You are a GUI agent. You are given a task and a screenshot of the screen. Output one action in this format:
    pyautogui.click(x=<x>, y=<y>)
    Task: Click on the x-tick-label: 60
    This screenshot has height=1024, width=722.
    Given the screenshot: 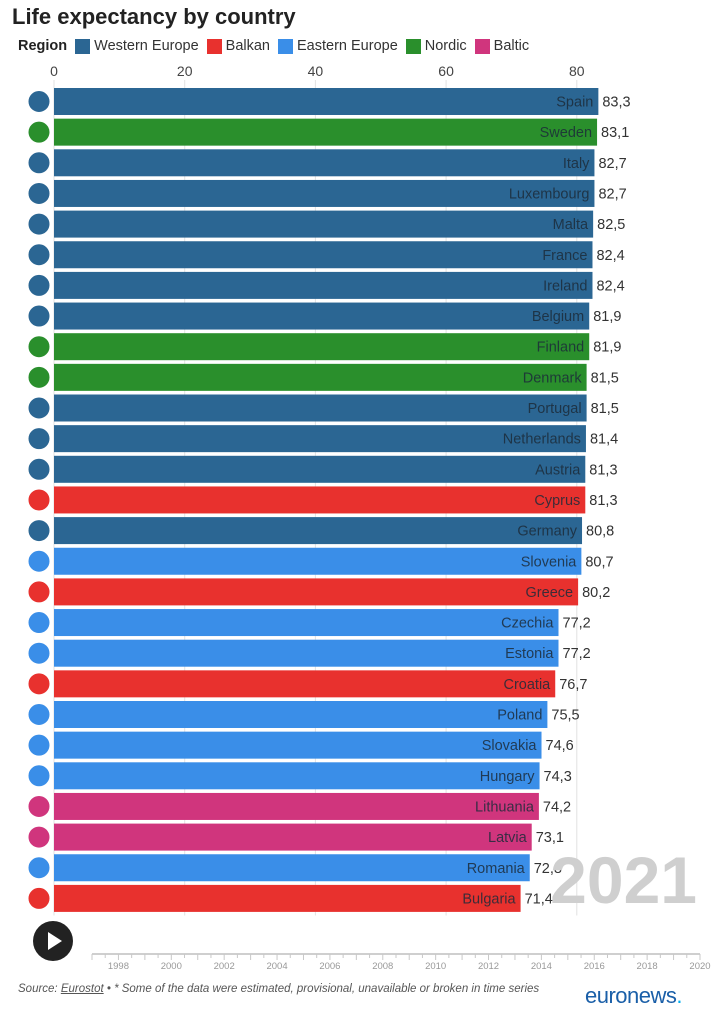 What is the action you would take?
    pyautogui.click(x=446, y=71)
    